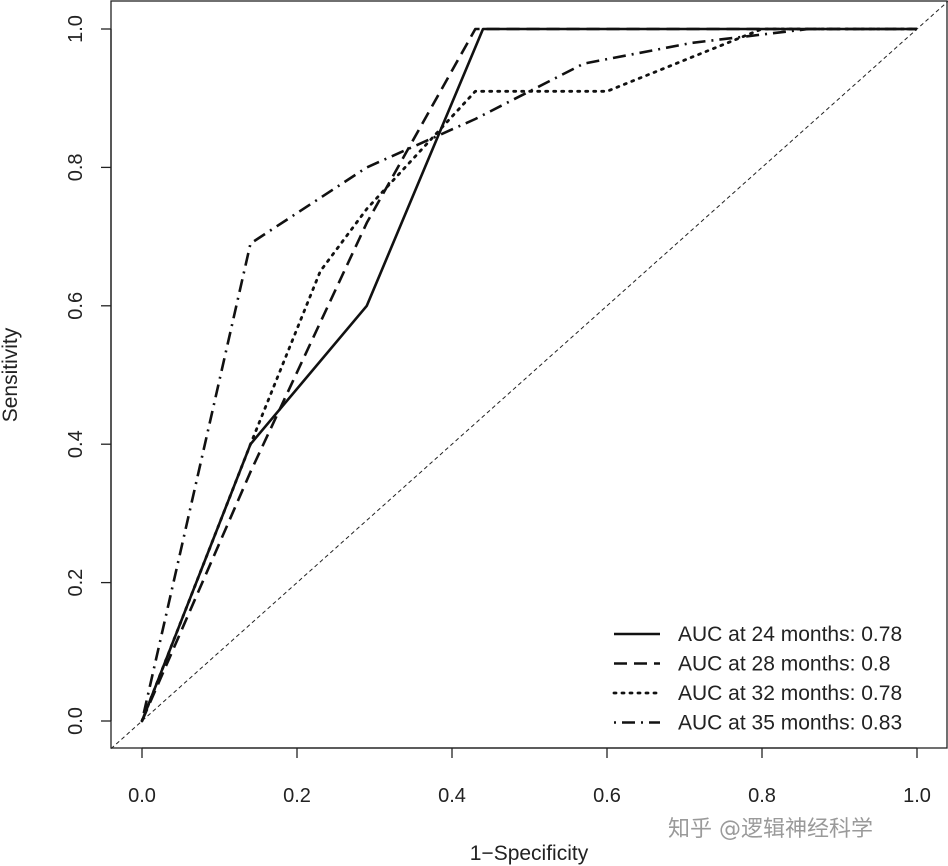 The width and height of the screenshot is (948, 866). Describe the element at coordinates (142, 796) in the screenshot. I see `x-tick-label: 0.0` at that location.